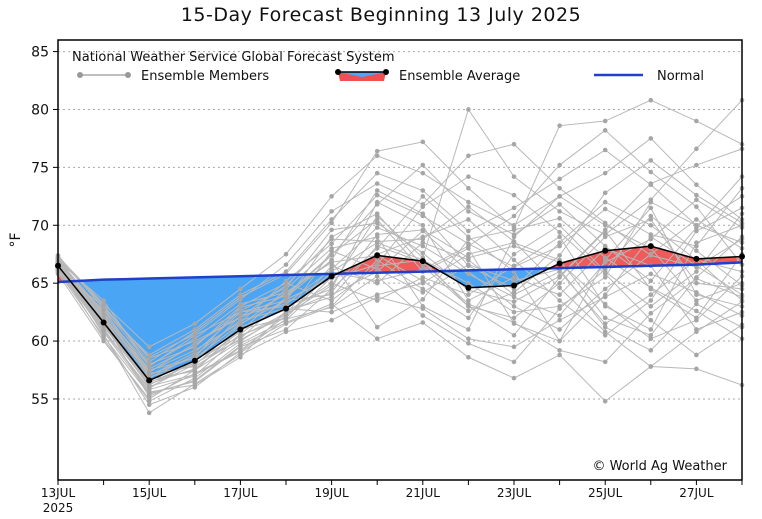 The height and width of the screenshot is (519, 762). Describe the element at coordinates (40, 284) in the screenshot. I see `y-tick-label: 65` at that location.